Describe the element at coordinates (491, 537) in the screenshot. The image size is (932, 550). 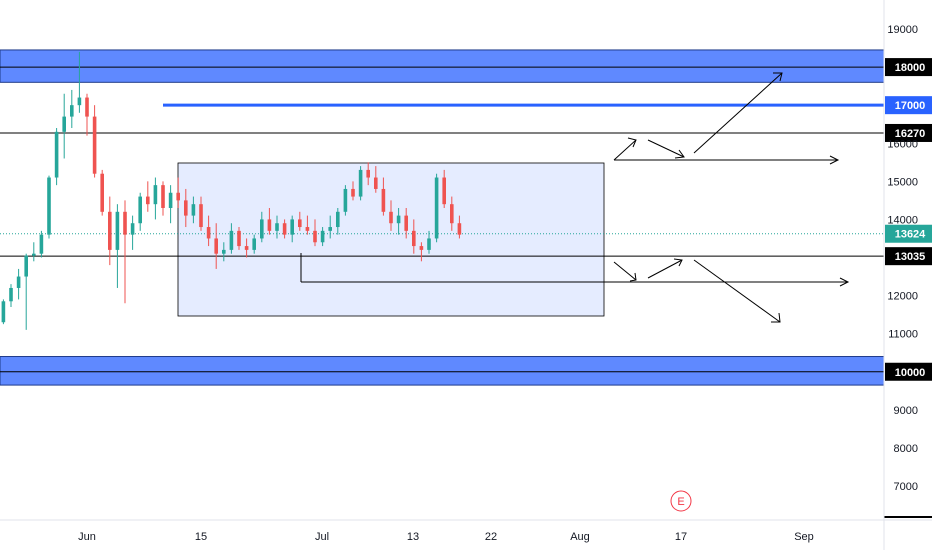
I see `x-tick-22: 22` at that location.